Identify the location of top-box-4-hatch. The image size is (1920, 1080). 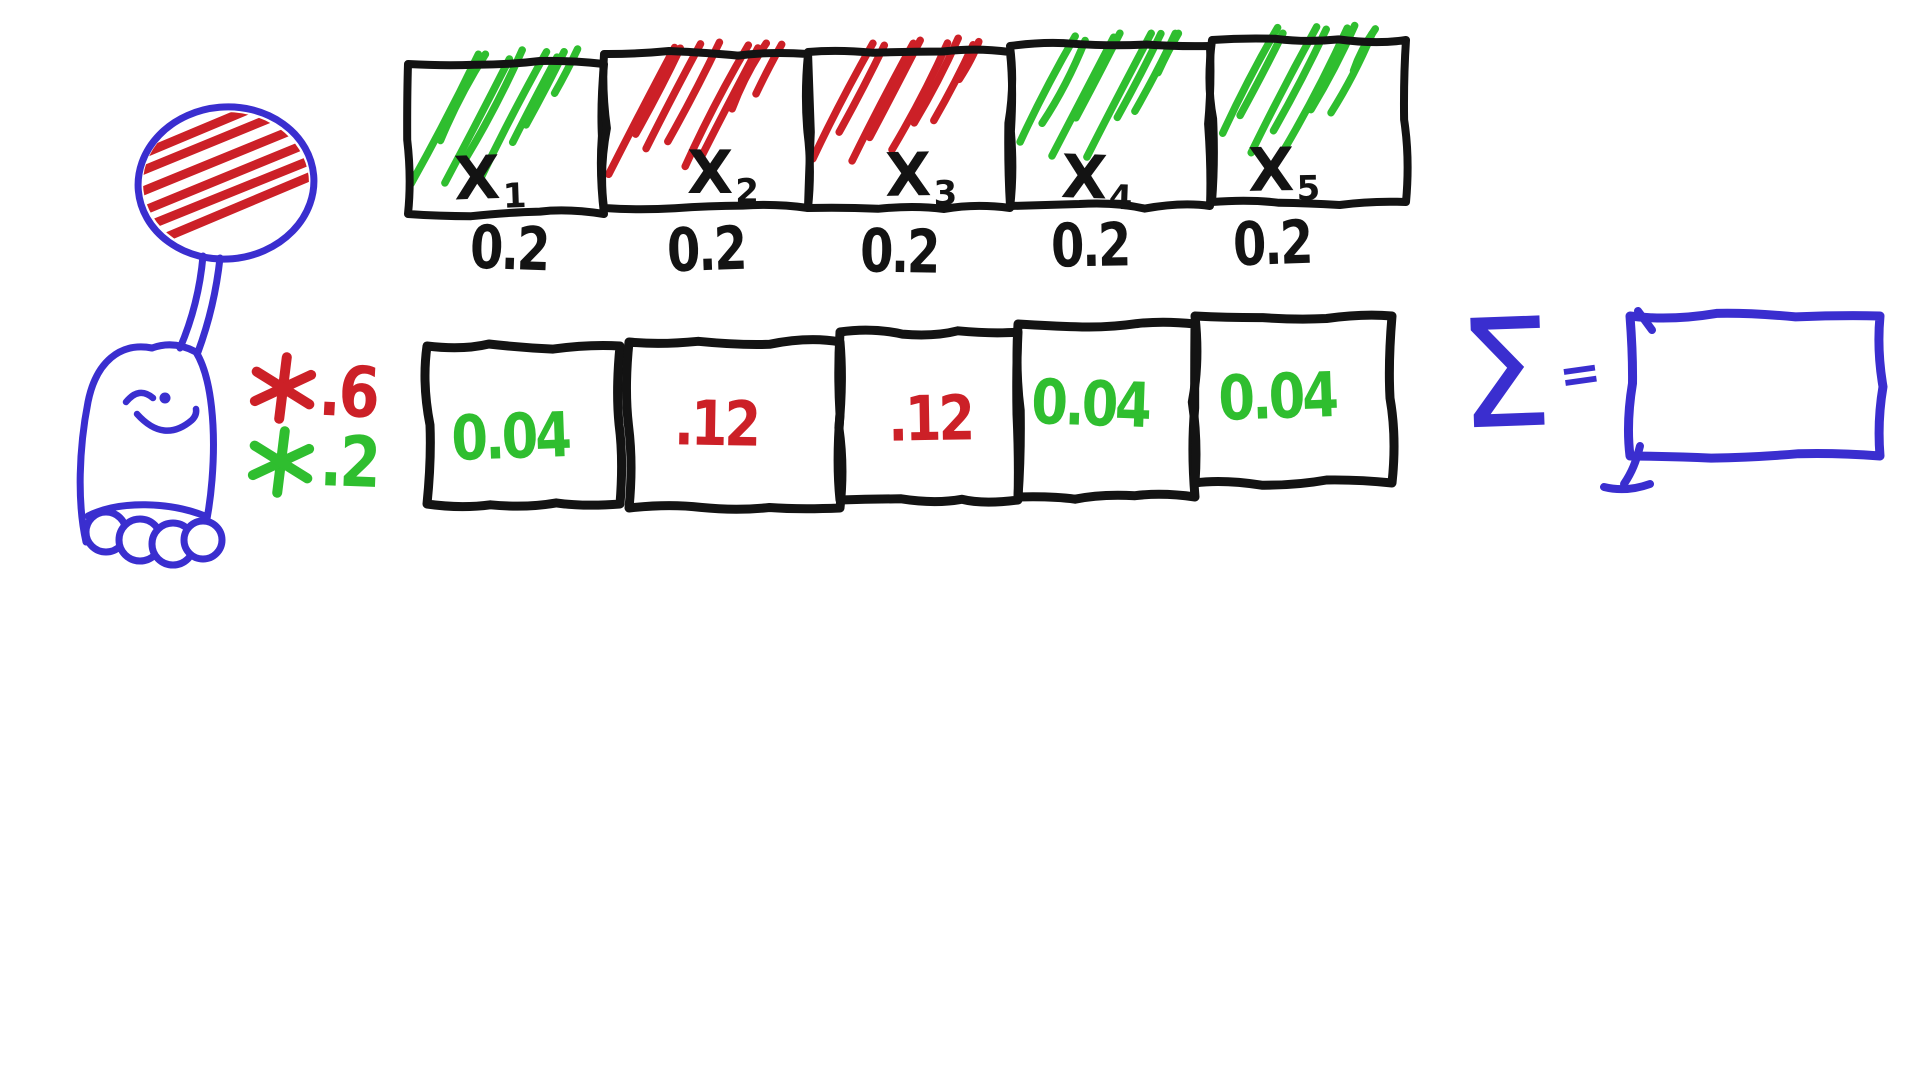
(1099, 95).